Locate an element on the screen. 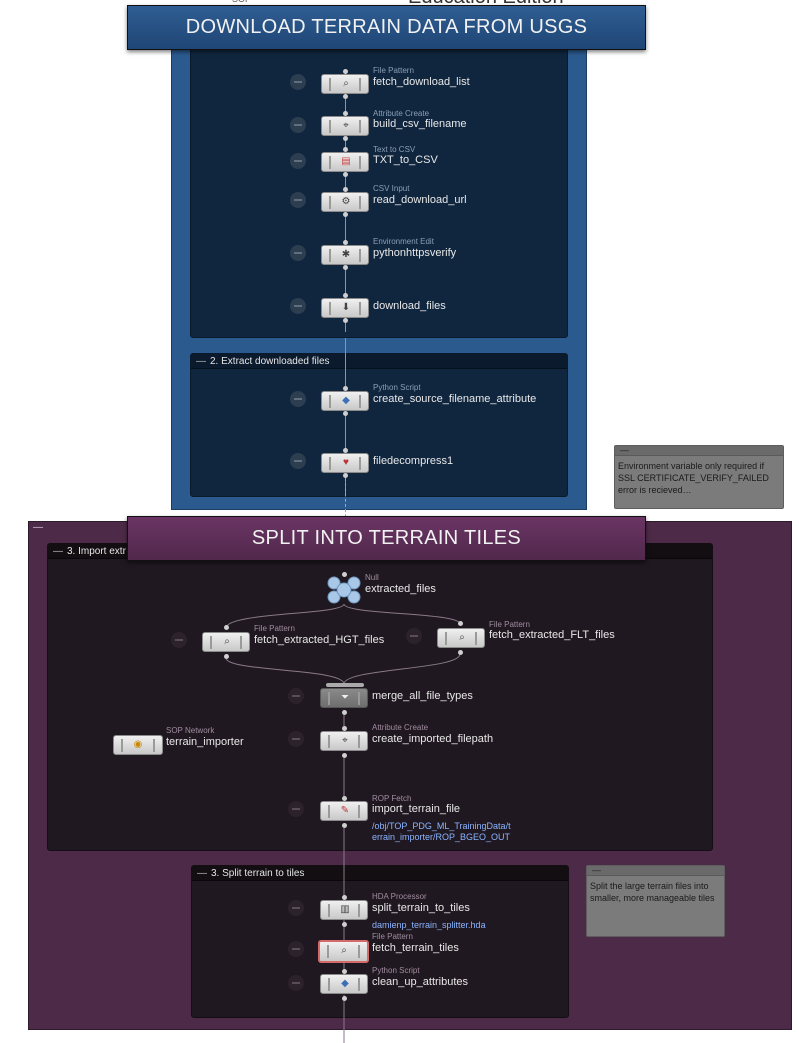 The width and height of the screenshot is (799, 1043). node-name-label: create_source_filename_attribute is located at coordinates (455, 399).